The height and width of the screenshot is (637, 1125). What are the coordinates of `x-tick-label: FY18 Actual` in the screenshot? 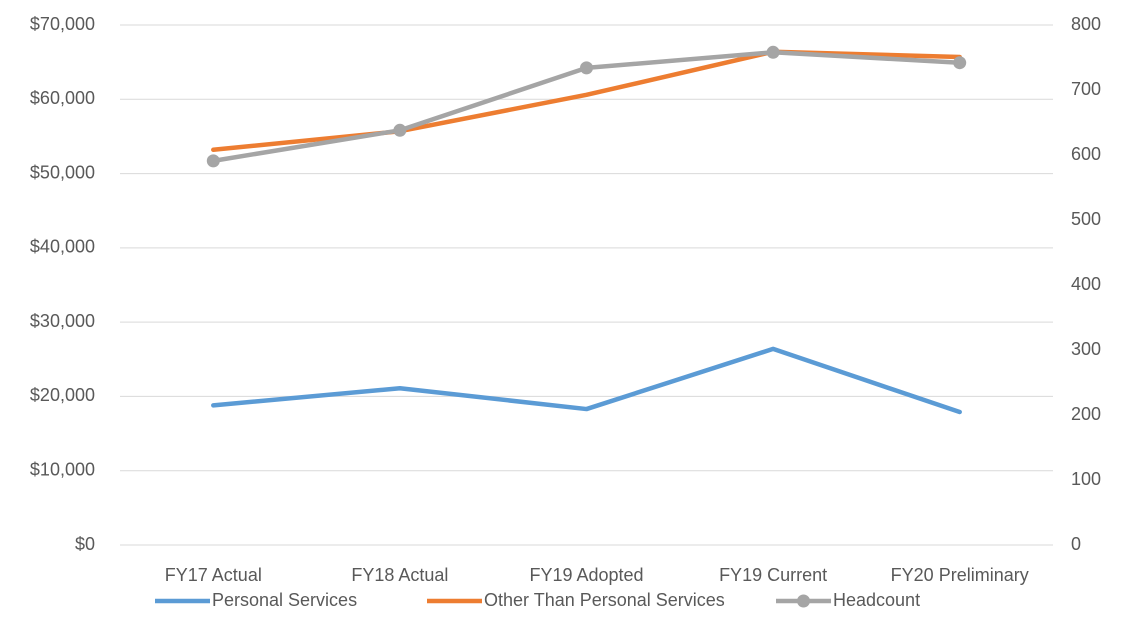 It's located at (399, 575).